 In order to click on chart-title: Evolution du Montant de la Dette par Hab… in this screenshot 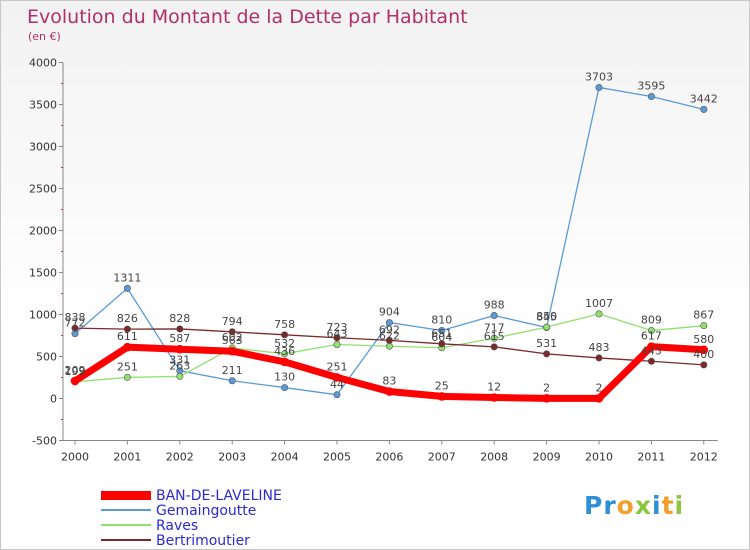, I will do `click(247, 17)`.